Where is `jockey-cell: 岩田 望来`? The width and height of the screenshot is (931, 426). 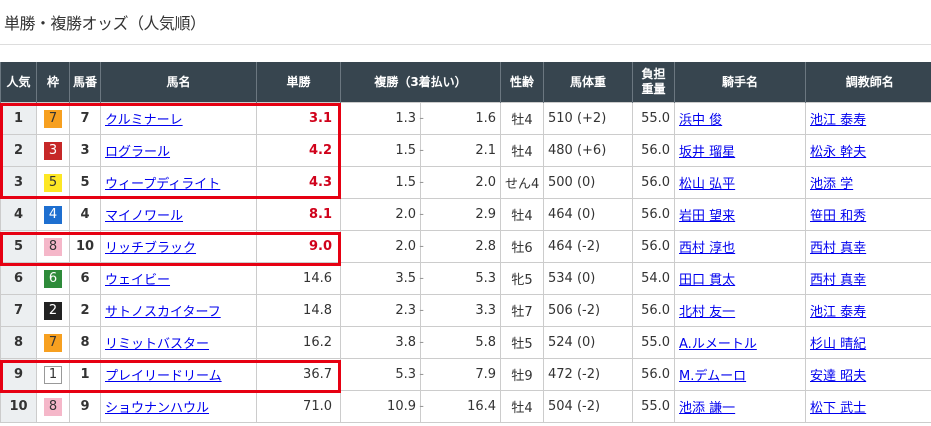
jockey-cell: 岩田 望来 is located at coordinates (740, 214).